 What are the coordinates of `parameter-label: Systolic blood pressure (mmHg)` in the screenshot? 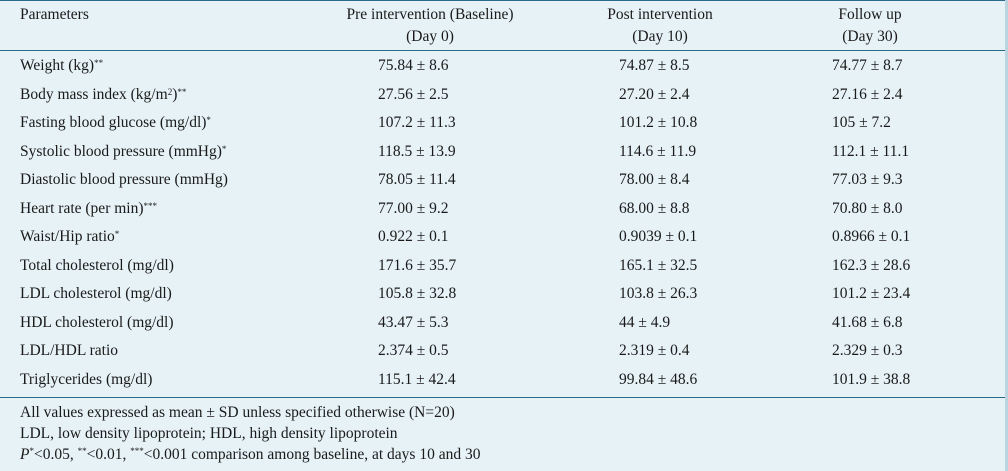 It's located at (121, 151).